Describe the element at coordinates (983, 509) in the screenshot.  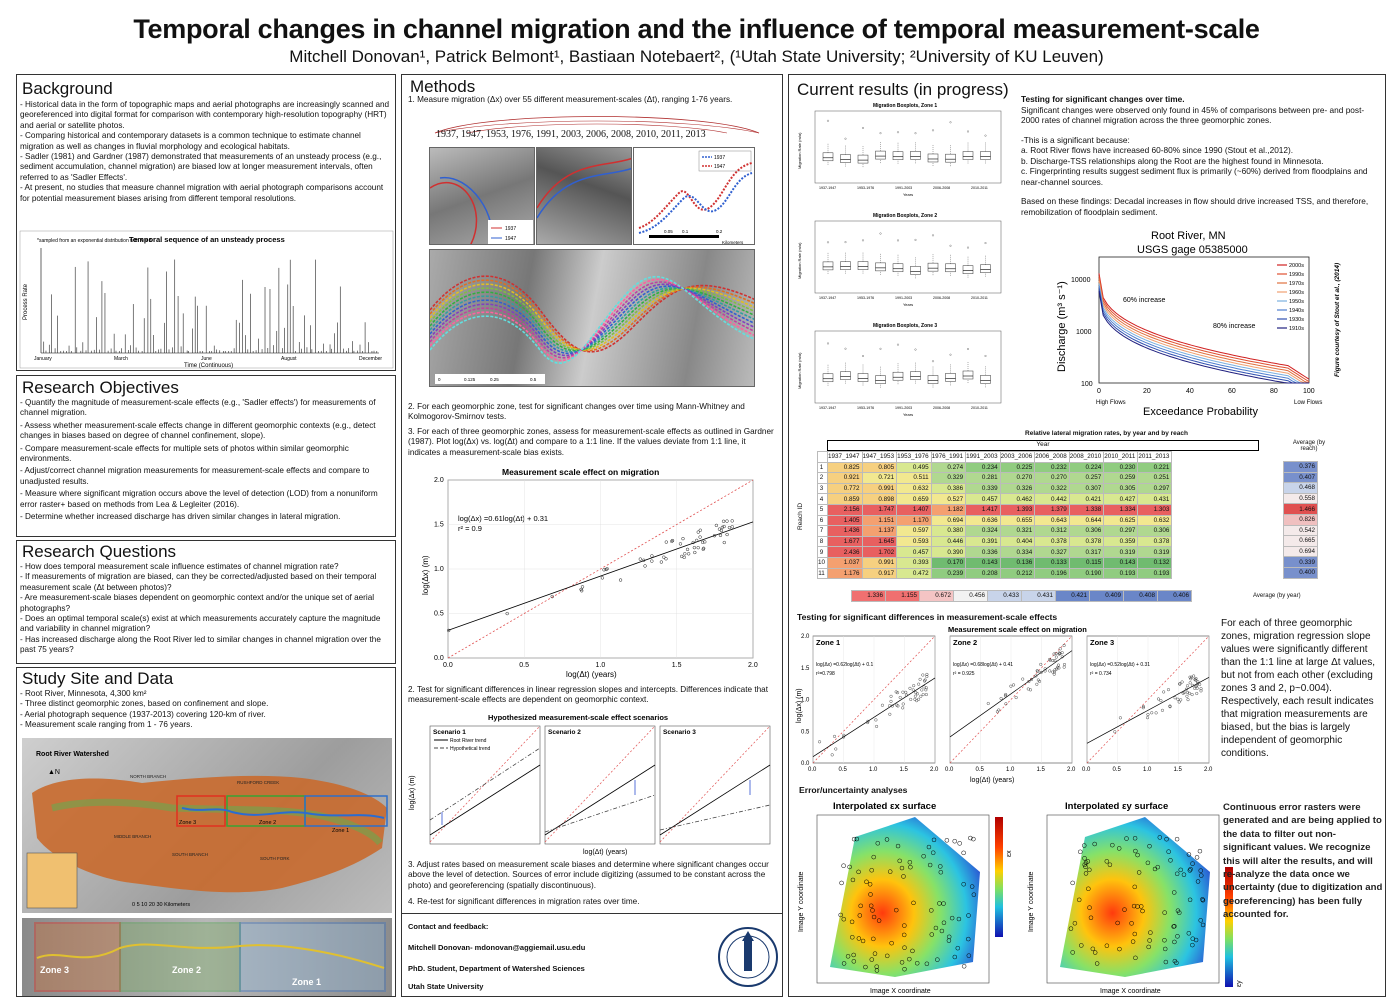
I see `table-cell: 1.417` at that location.